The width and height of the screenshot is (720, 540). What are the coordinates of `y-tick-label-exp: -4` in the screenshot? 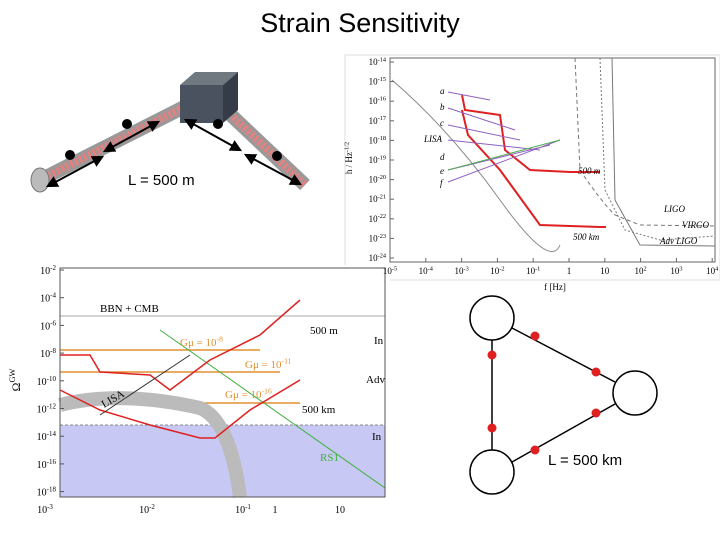 It's located at (53, 296).